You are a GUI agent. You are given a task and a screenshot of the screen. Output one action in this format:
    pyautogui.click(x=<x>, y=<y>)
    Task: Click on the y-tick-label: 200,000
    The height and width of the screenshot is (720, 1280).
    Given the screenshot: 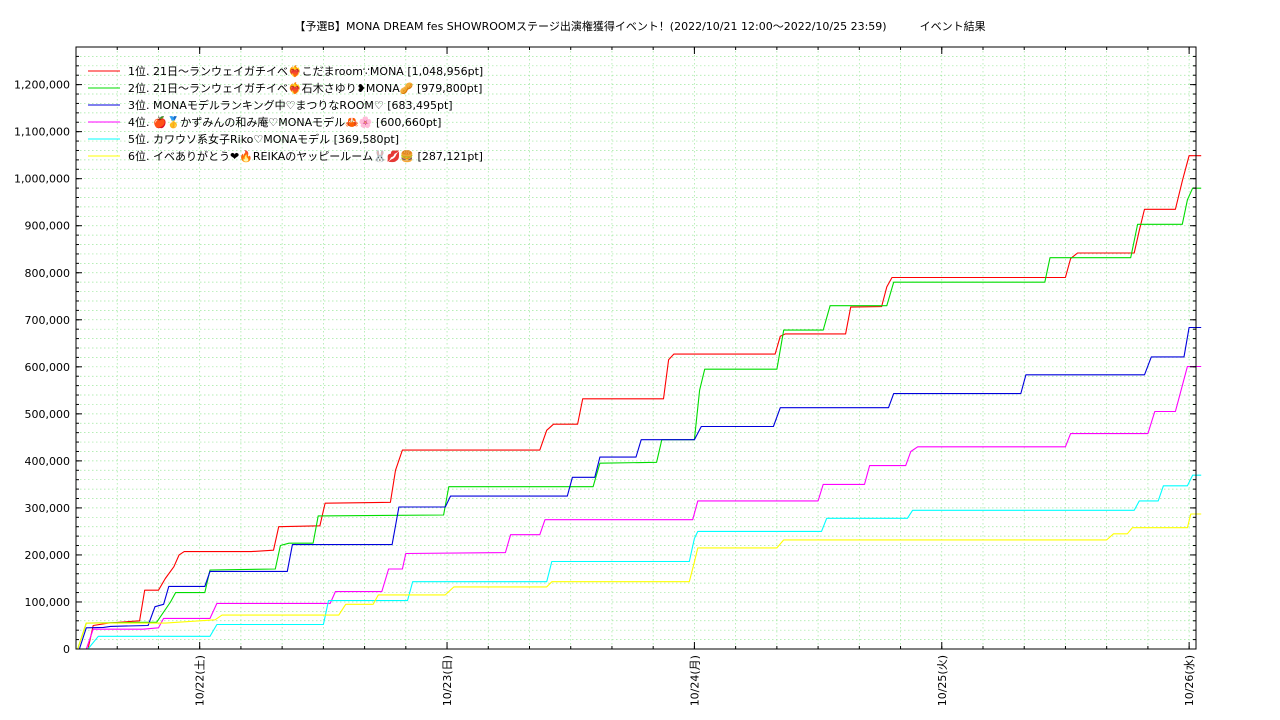 What is the action you would take?
    pyautogui.click(x=48, y=555)
    